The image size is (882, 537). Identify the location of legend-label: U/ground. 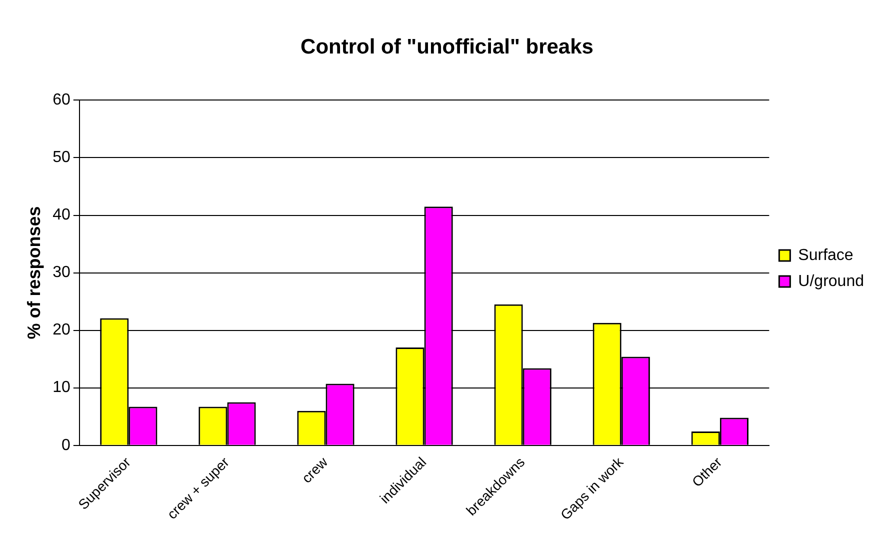
(831, 281).